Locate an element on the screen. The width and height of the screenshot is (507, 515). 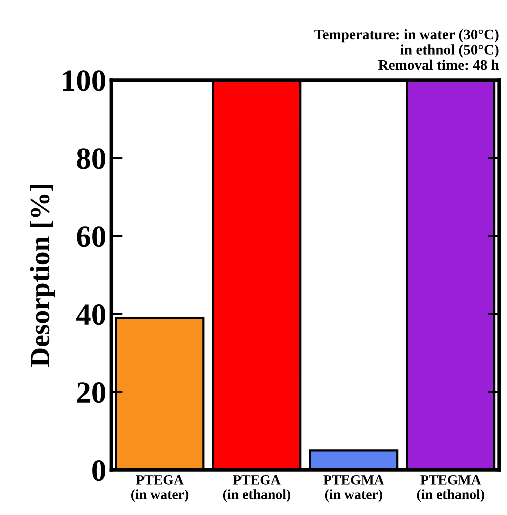
y-tick-label: 0 is located at coordinates (99, 471).